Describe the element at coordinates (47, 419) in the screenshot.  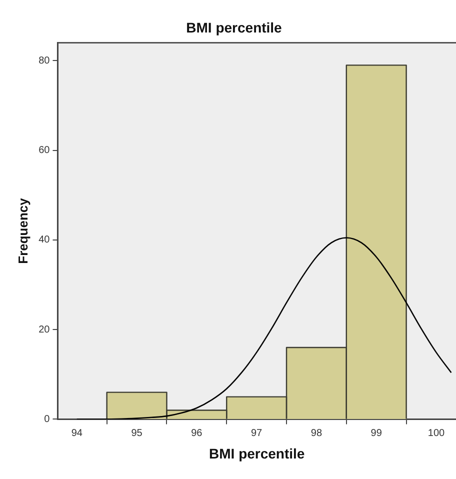
I see `y-tick-label: 0` at that location.